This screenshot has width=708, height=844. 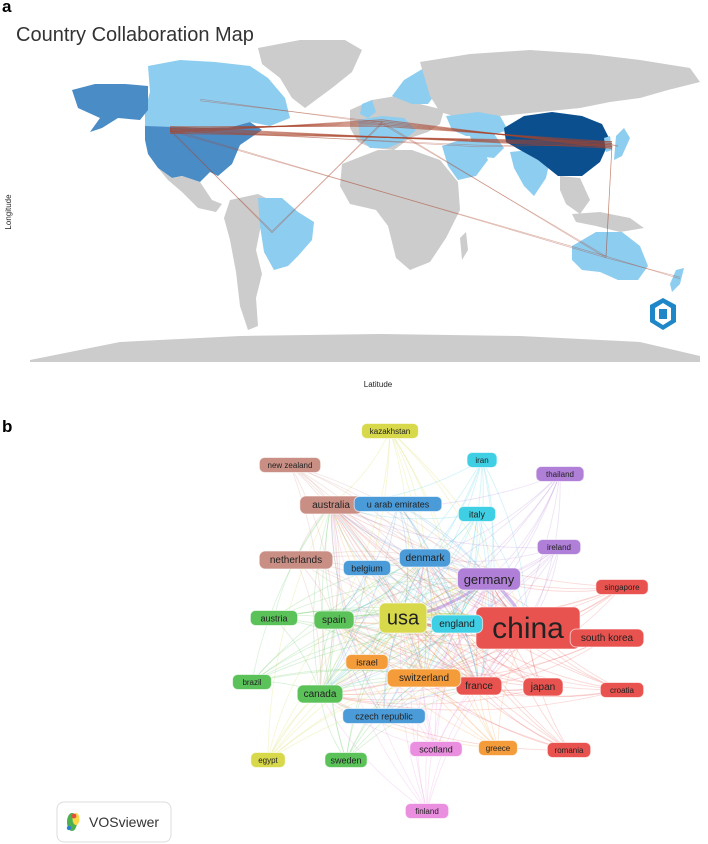 I want to click on node-finland: finland, so click(x=427, y=811).